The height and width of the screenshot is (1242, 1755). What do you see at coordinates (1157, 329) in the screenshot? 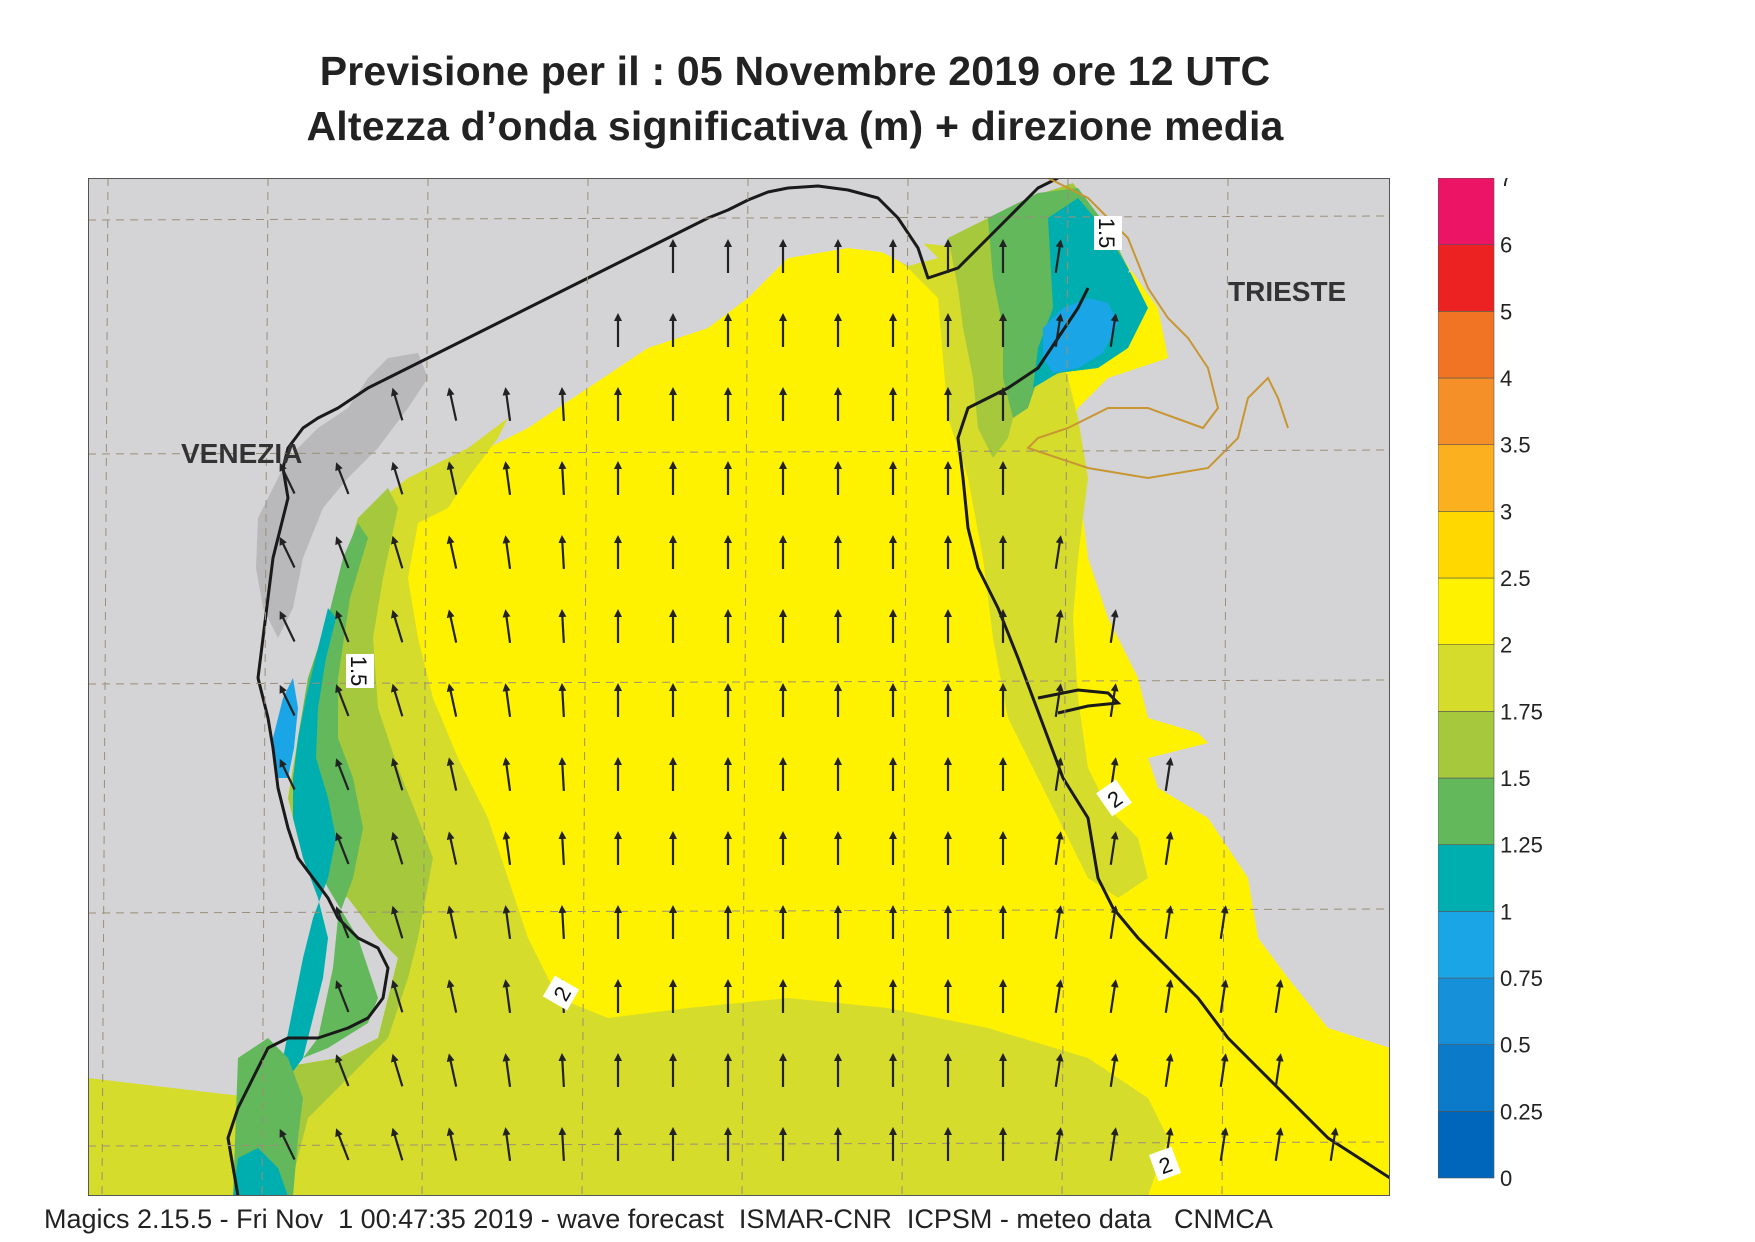
I see `state-border` at bounding box center [1157, 329].